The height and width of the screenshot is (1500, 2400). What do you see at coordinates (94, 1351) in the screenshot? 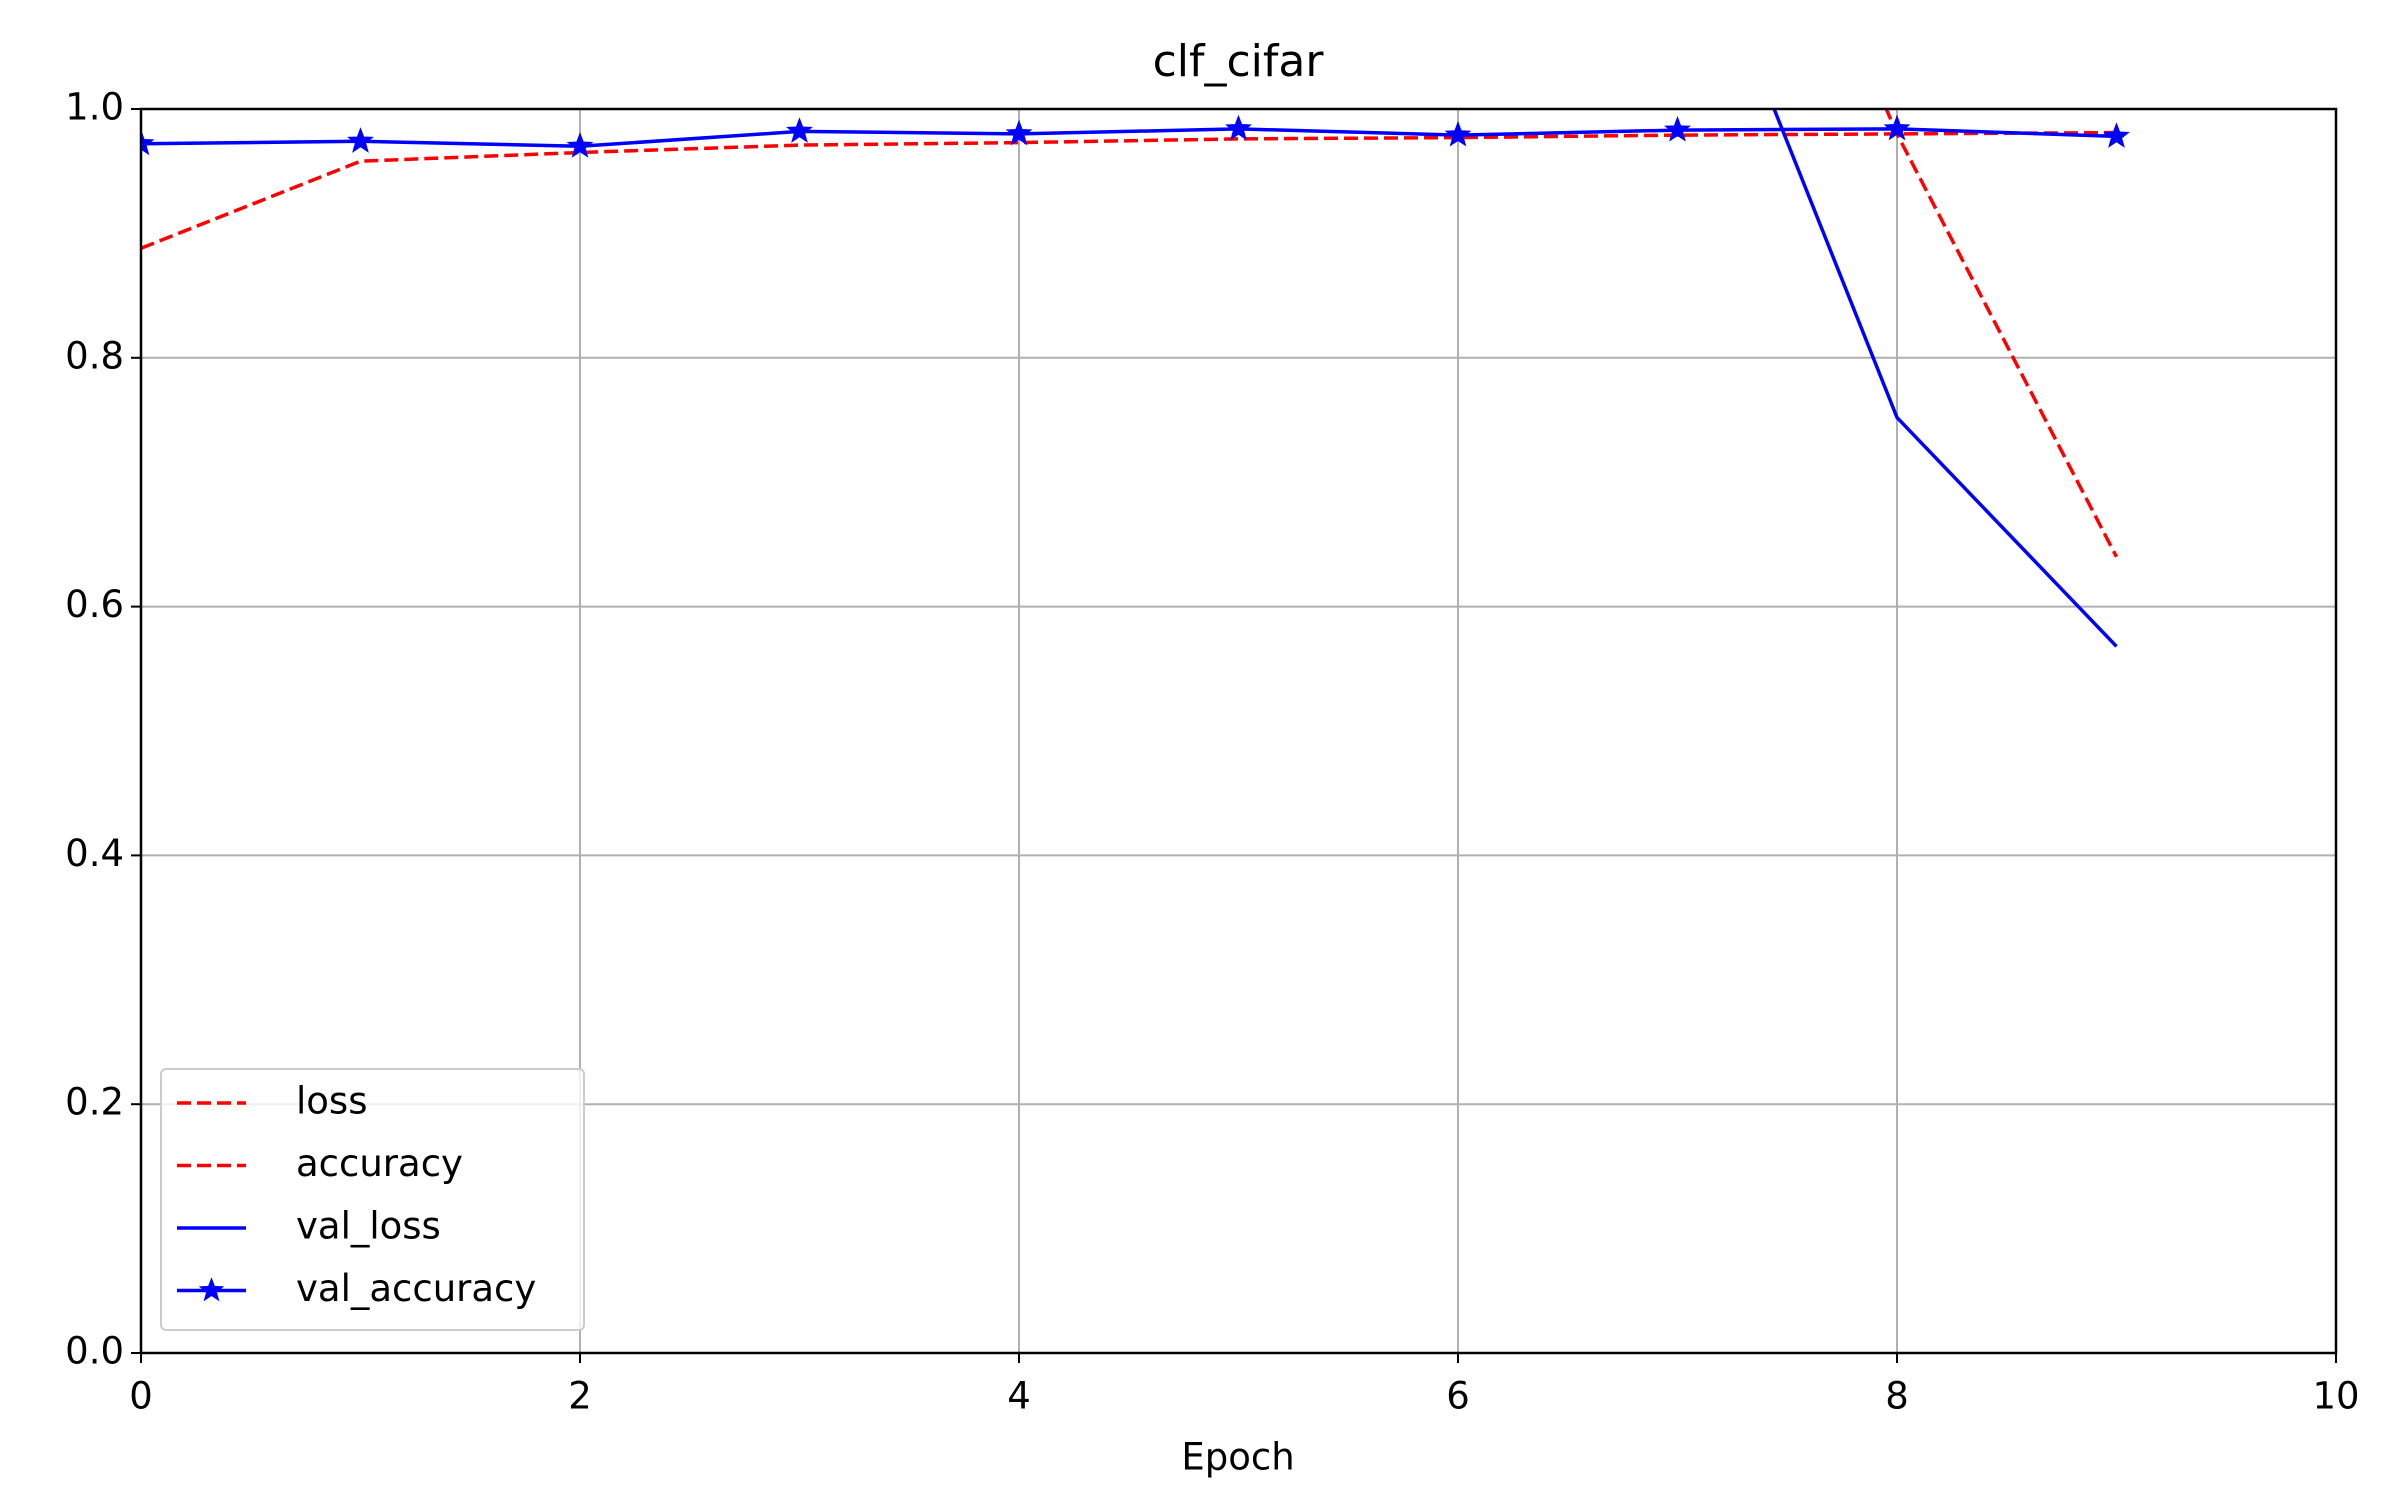
I see `y-tick-label: 0.0` at bounding box center [94, 1351].